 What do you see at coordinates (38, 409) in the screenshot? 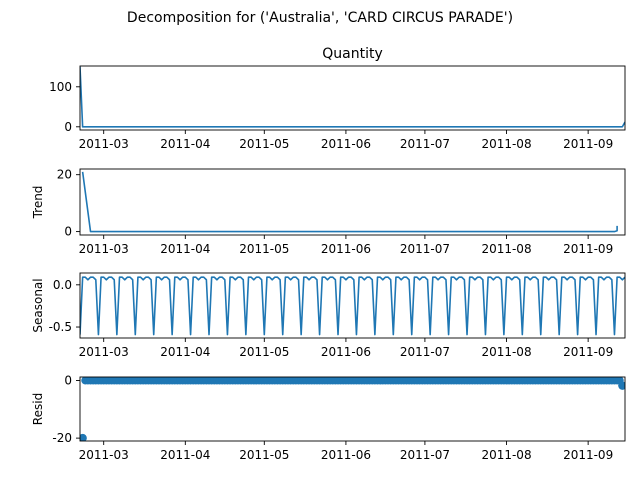
I see `y-axis-label: Resid` at bounding box center [38, 409].